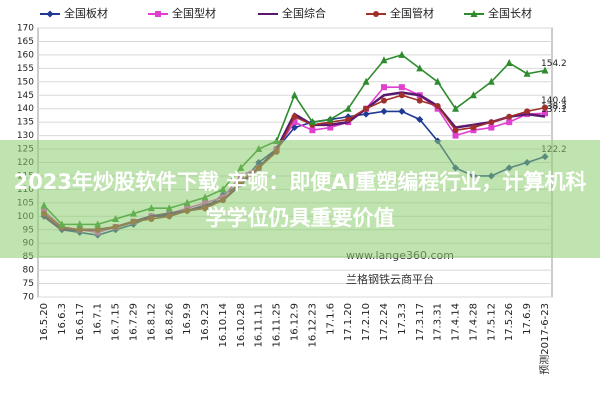 The height and width of the screenshot is (400, 600). I want to click on x-tick-label: 17.4.28, so click(473, 322).